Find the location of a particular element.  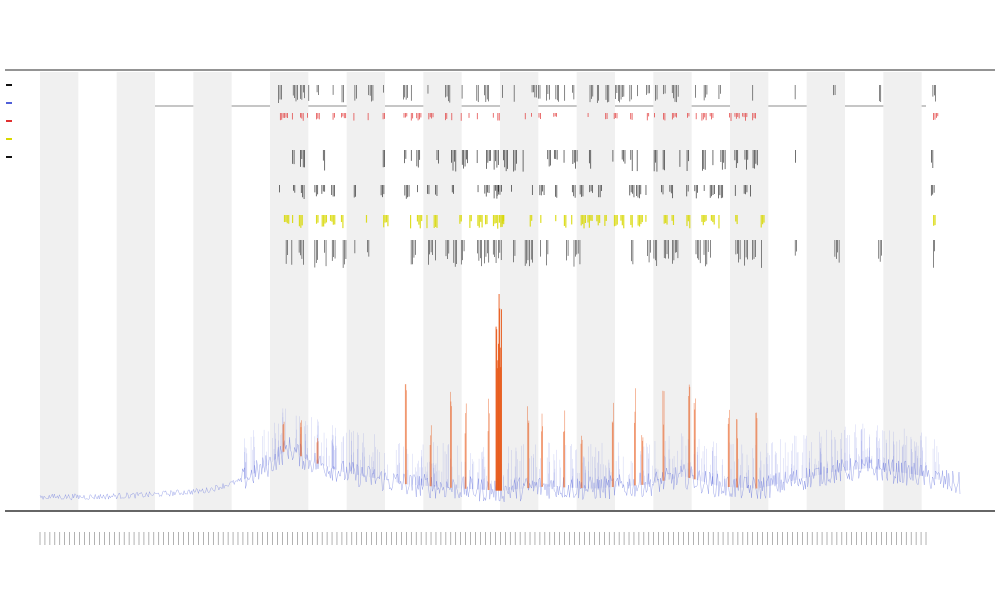

baseline-line is located at coordinates (500, 469).